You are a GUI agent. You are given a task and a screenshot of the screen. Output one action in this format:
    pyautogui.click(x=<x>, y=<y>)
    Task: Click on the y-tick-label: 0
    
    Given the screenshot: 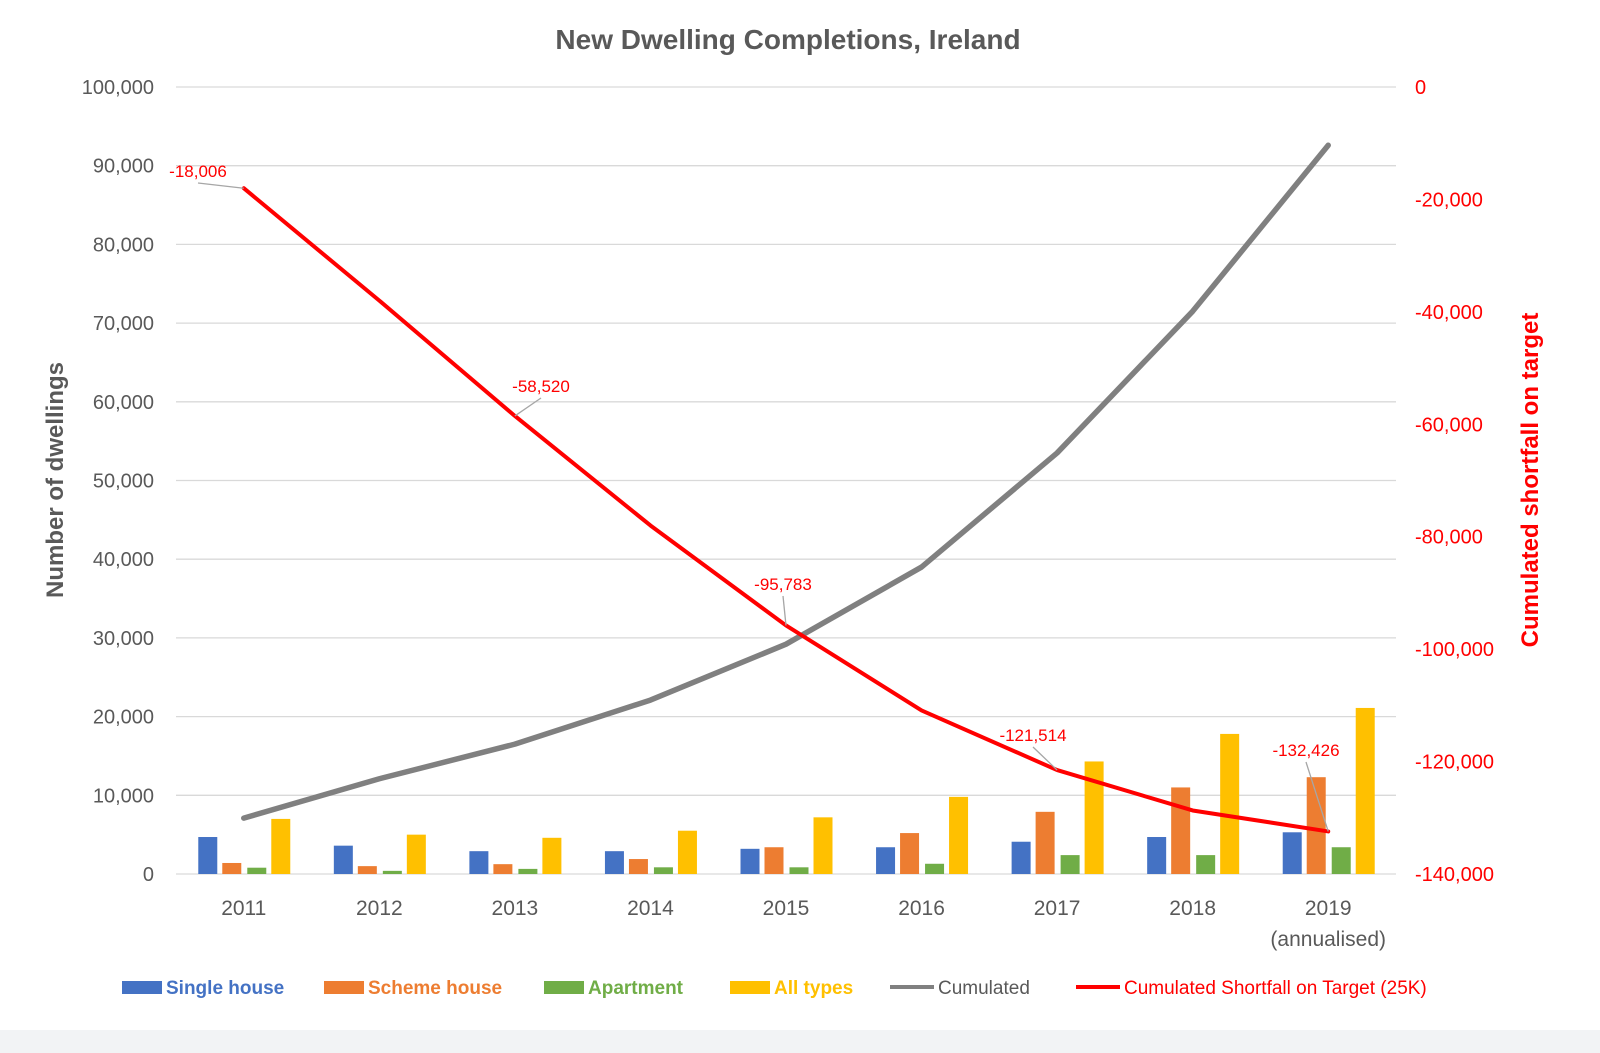 What is the action you would take?
    pyautogui.click(x=148, y=875)
    